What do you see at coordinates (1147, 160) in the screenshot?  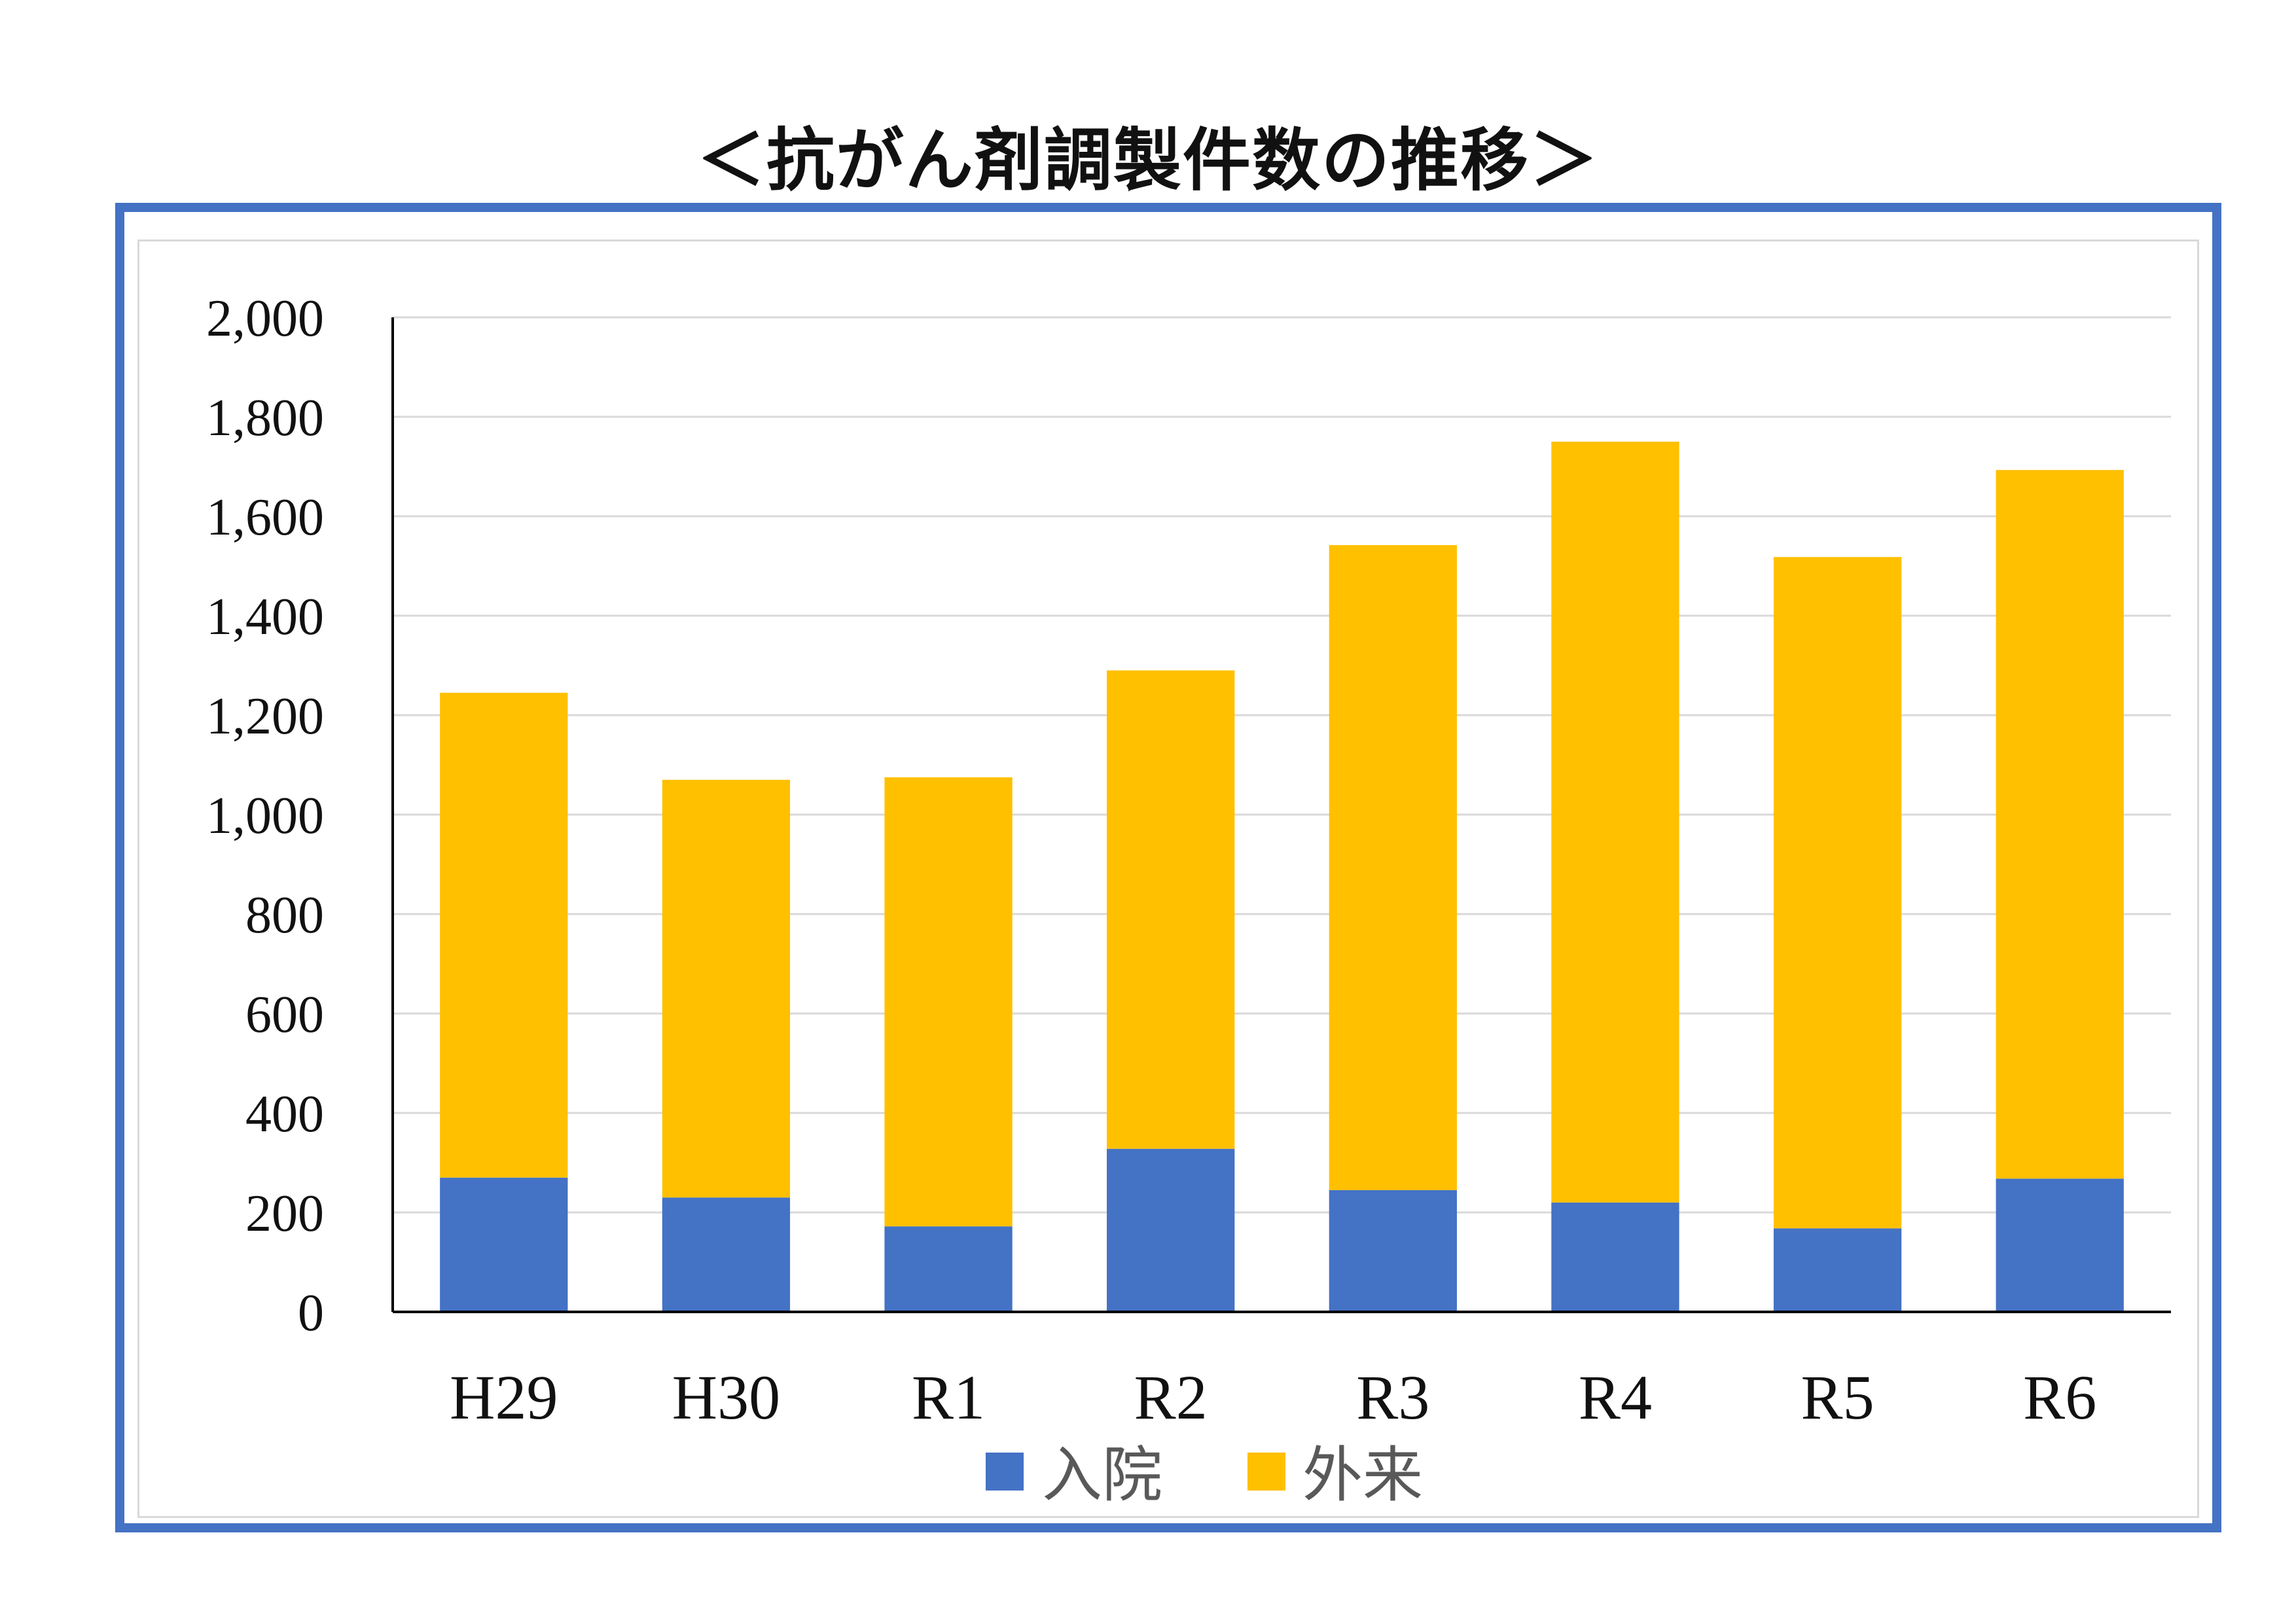 I see `chart-title: ＜抗がん剤調製件数の推移＞` at bounding box center [1147, 160].